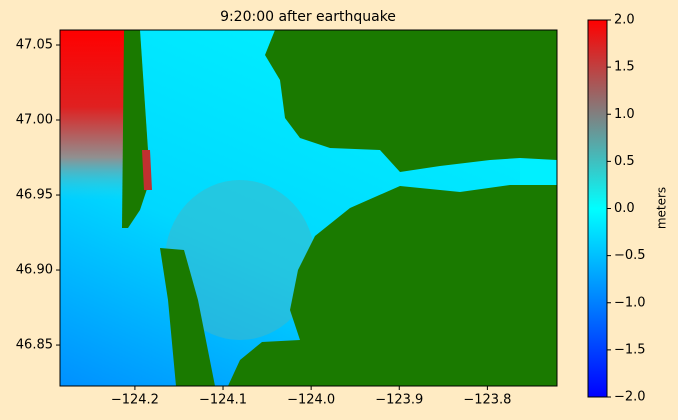 This screenshot has height=420, width=678. I want to click on chart-title: 9:20:00 after earthquake, so click(308, 17).